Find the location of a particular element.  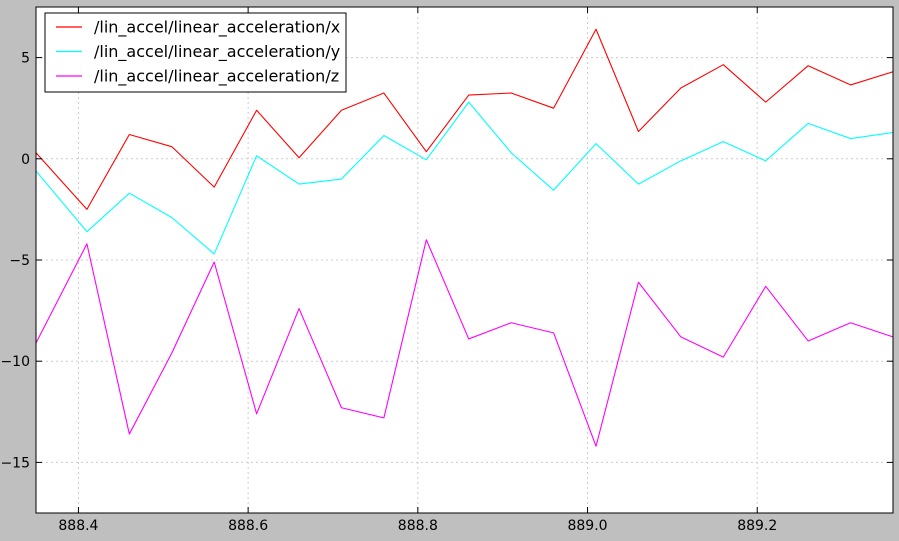

legend-label: /lin_accel/linear_acceleration/x is located at coordinates (217, 28).